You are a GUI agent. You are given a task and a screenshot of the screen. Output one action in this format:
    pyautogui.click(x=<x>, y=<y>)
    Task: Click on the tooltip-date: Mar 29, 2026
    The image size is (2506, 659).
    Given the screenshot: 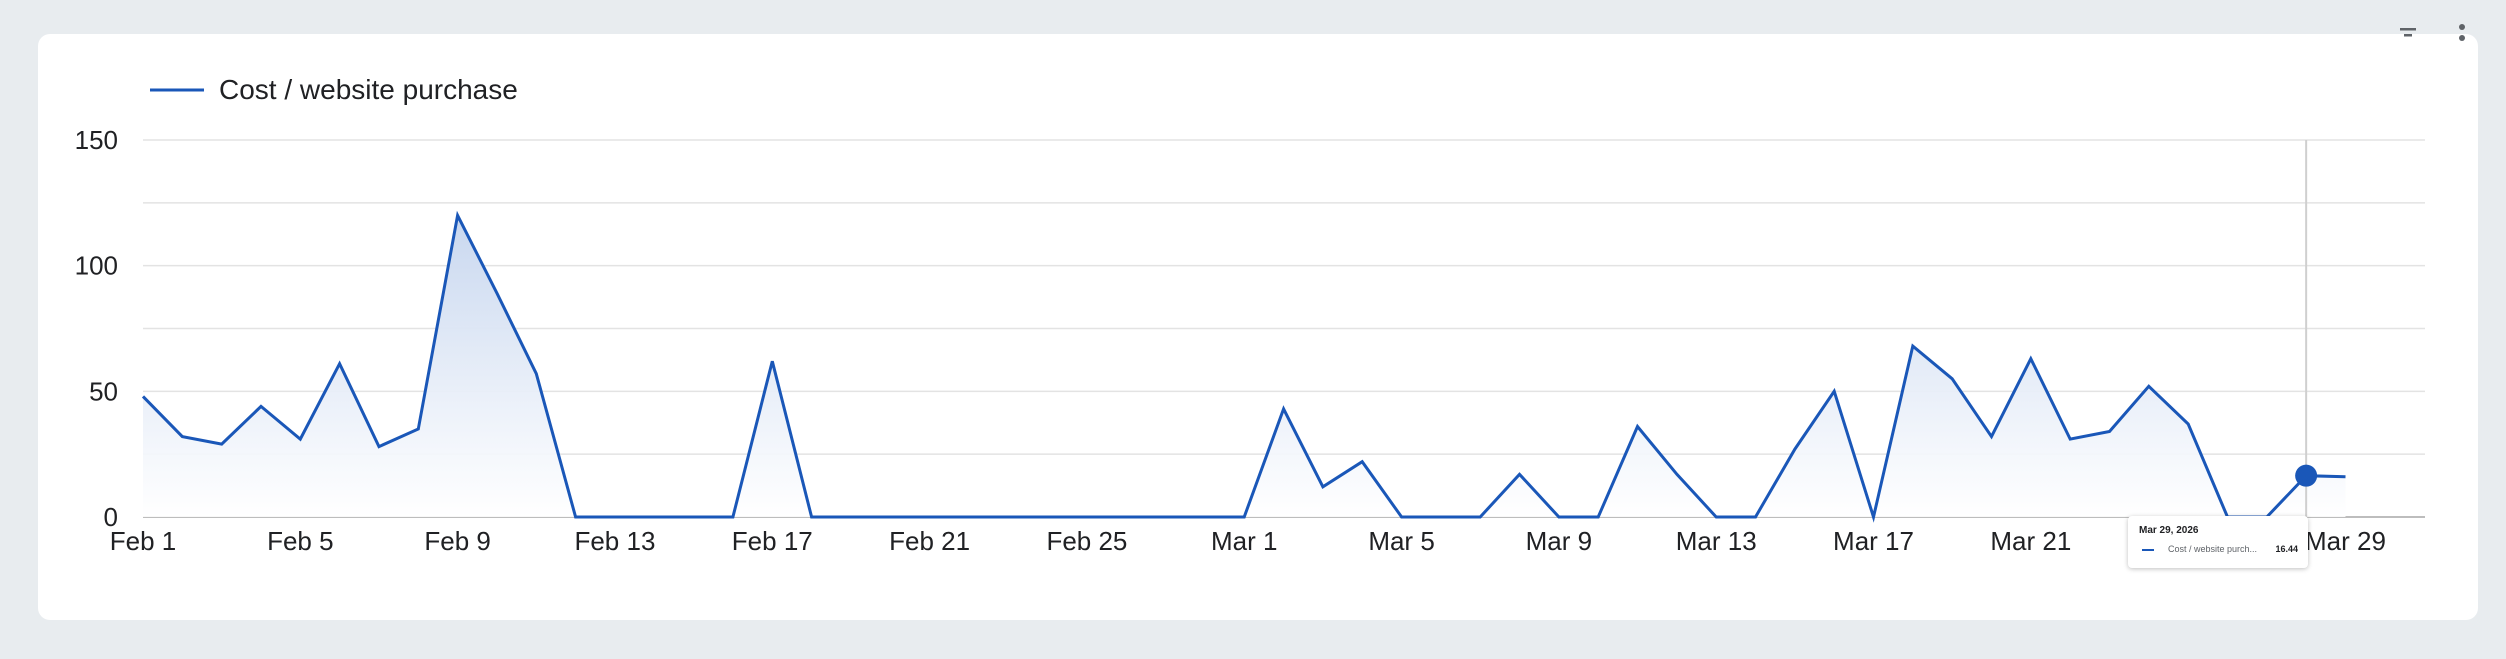 What is the action you would take?
    pyautogui.click(x=2169, y=530)
    